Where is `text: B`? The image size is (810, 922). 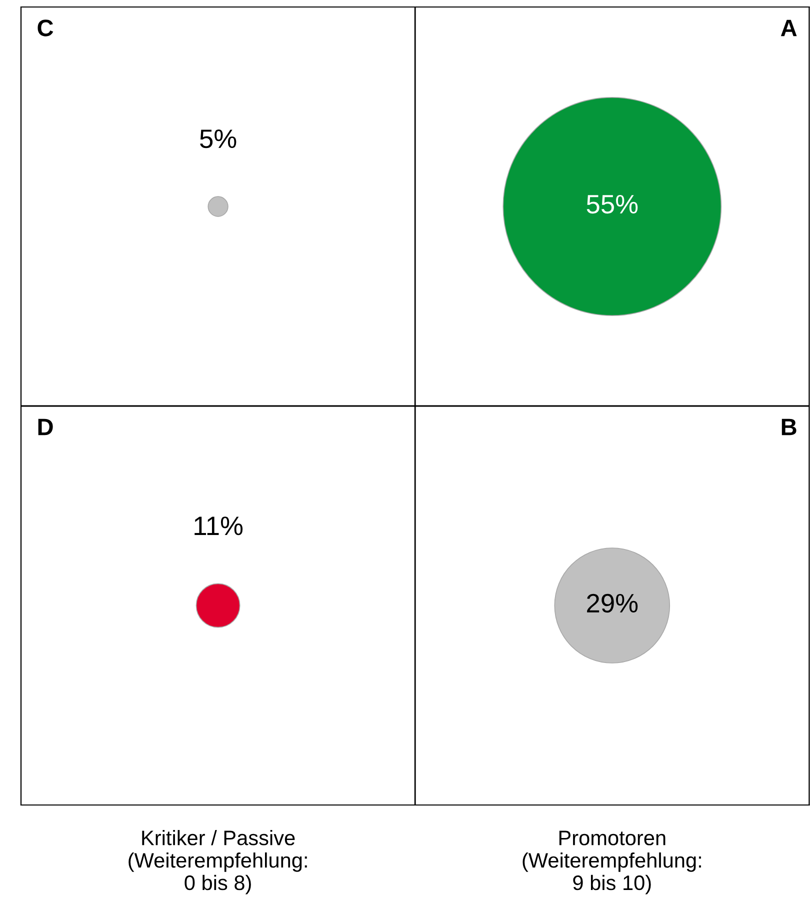 text: B is located at coordinates (789, 427).